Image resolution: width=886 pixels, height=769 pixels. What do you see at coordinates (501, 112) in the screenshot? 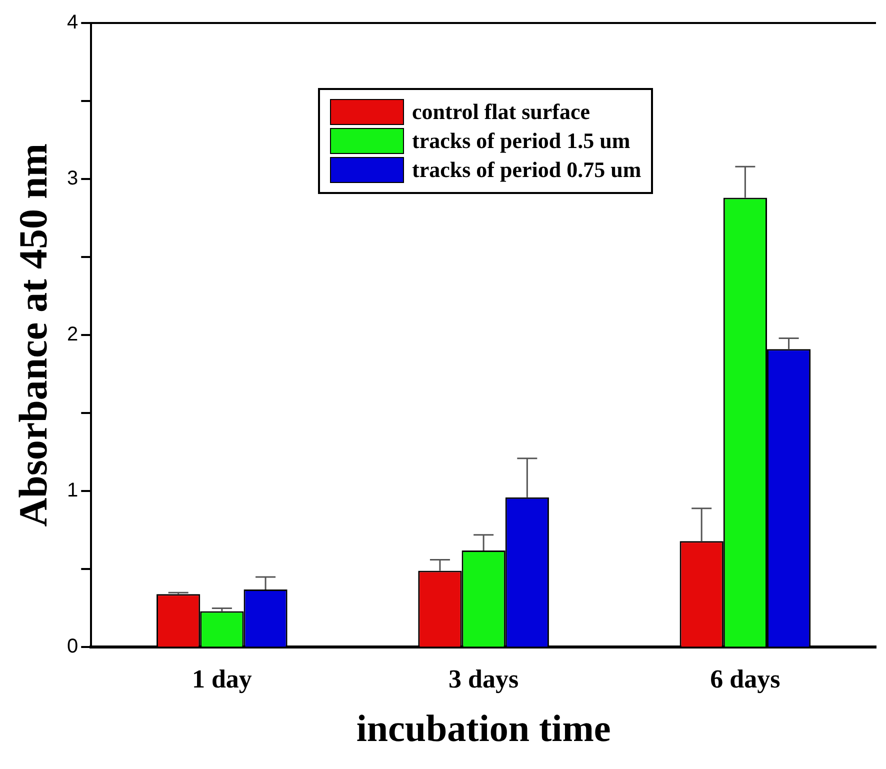
I see `legend-label: control flat surface` at bounding box center [501, 112].